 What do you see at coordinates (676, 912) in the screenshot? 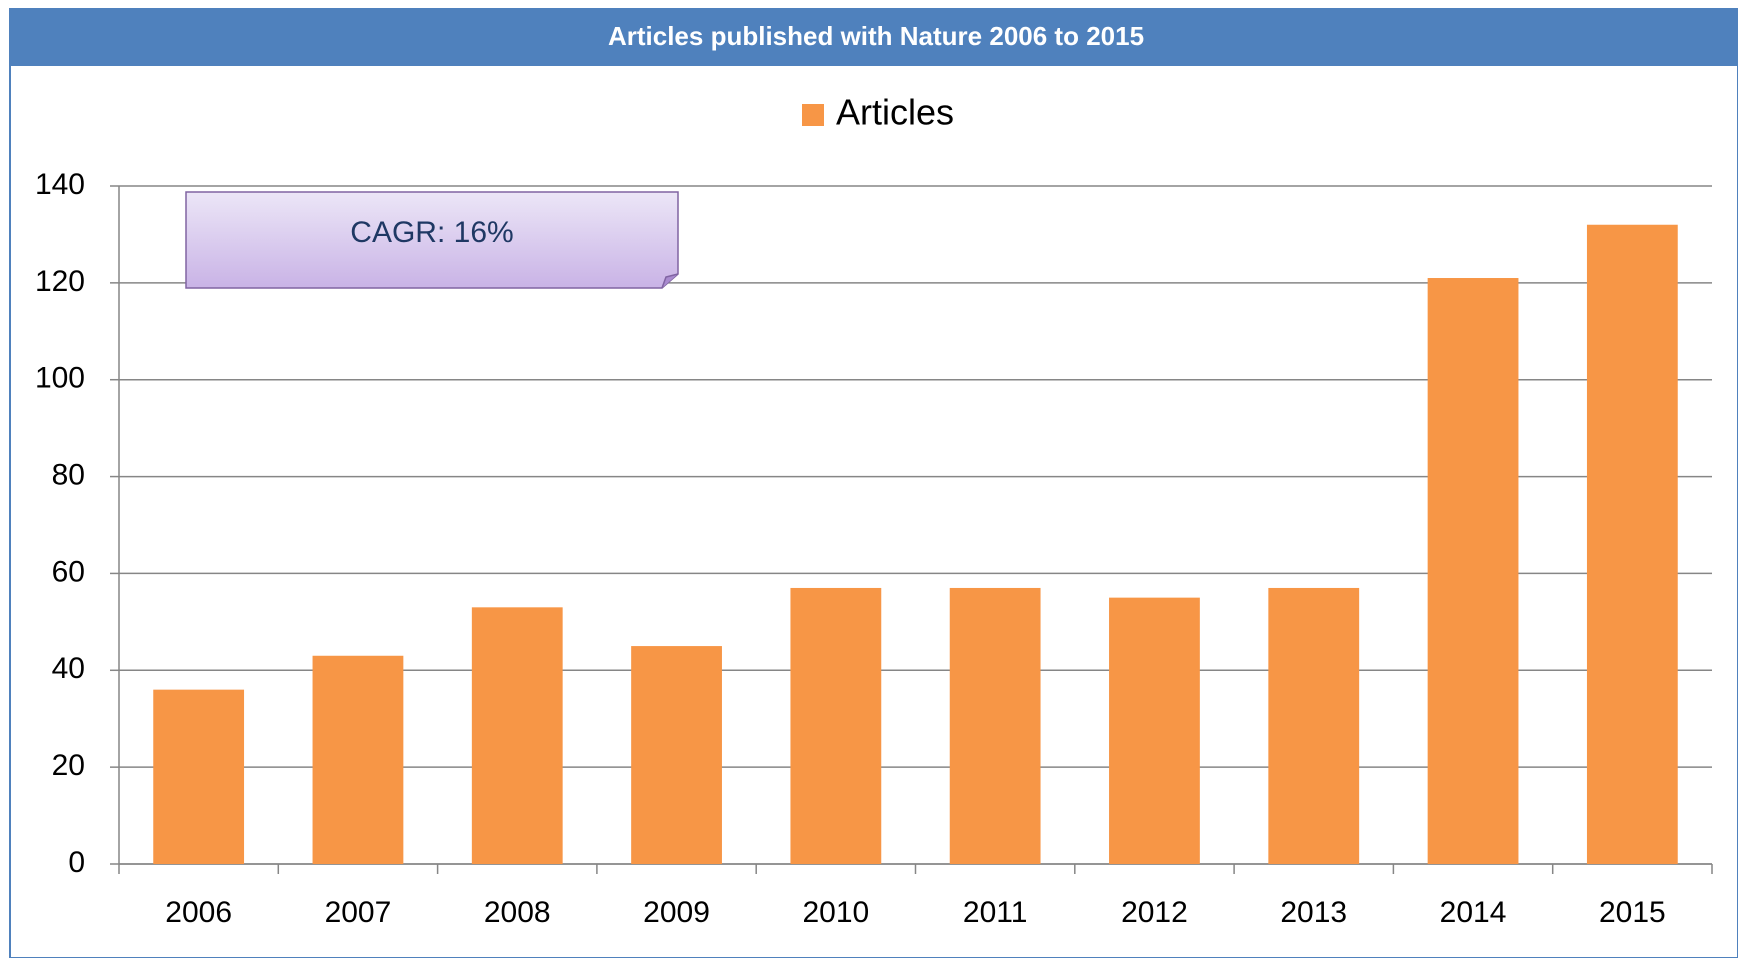
I see `x-tick-label: 2009` at bounding box center [676, 912].